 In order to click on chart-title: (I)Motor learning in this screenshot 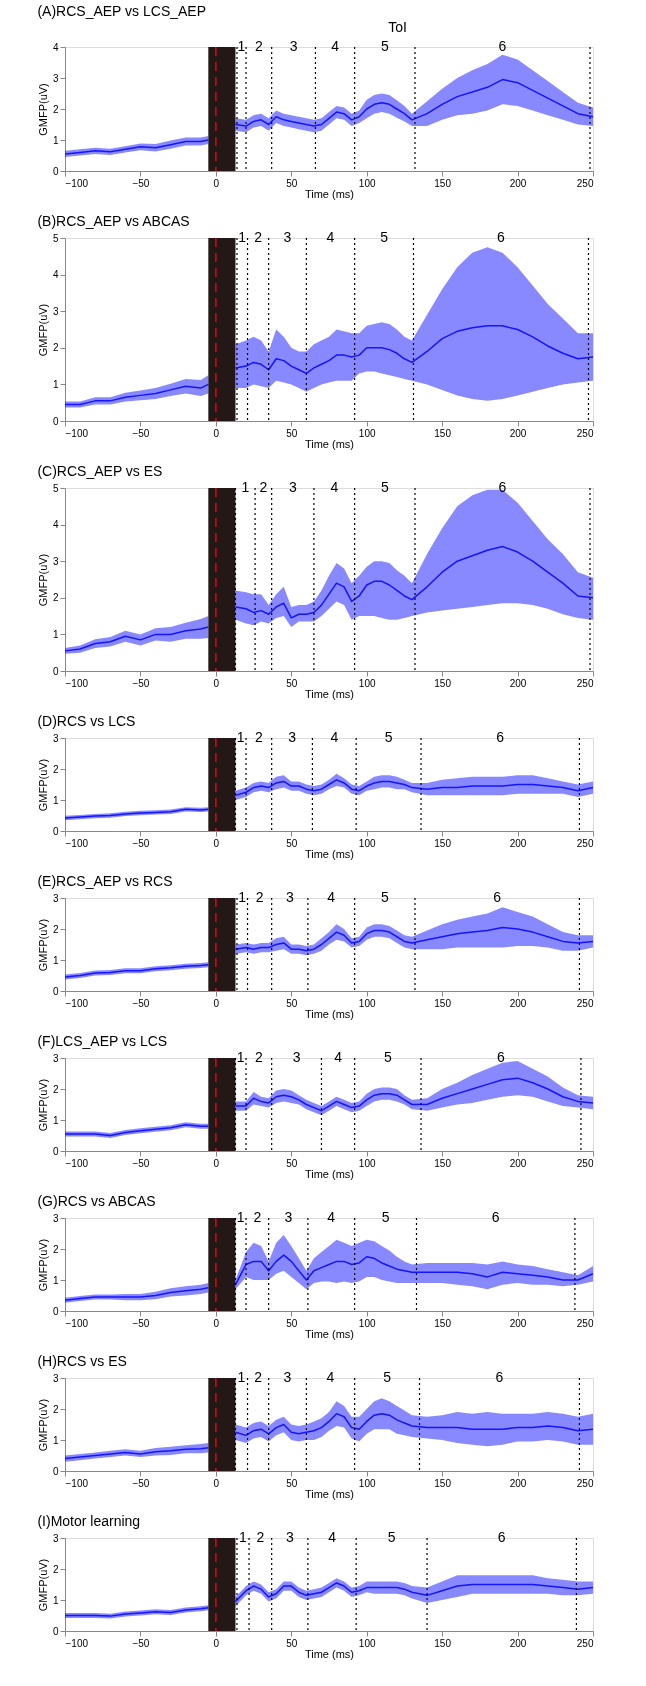, I will do `click(89, 1521)`.